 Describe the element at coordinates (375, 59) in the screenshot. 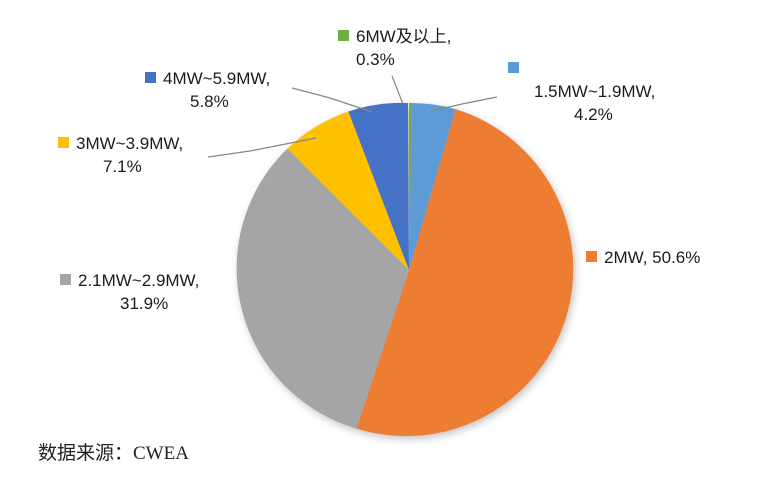

I see `label-6mw-text-line2: 0.3%` at that location.